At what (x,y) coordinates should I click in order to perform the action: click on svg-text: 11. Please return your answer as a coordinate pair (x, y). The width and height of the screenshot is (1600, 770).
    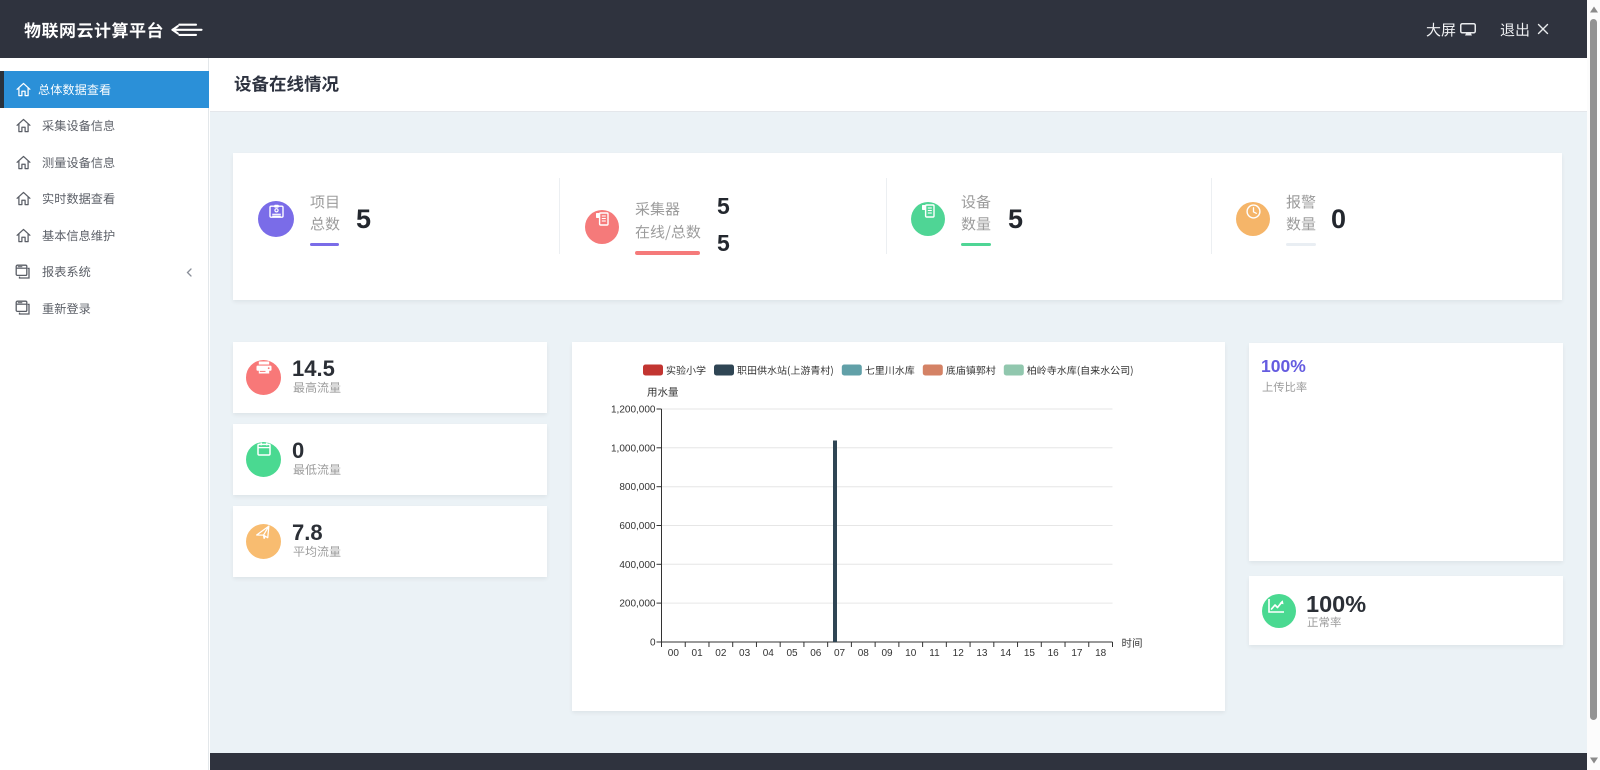
    Looking at the image, I should click on (934, 653).